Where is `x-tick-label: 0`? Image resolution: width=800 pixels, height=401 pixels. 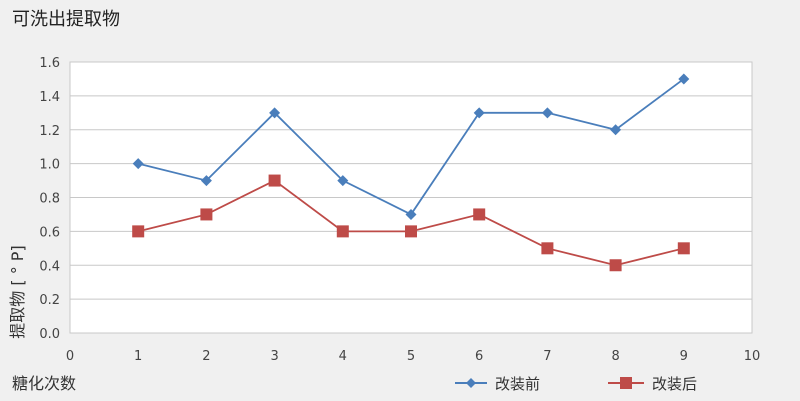 x-tick-label: 0 is located at coordinates (70, 356).